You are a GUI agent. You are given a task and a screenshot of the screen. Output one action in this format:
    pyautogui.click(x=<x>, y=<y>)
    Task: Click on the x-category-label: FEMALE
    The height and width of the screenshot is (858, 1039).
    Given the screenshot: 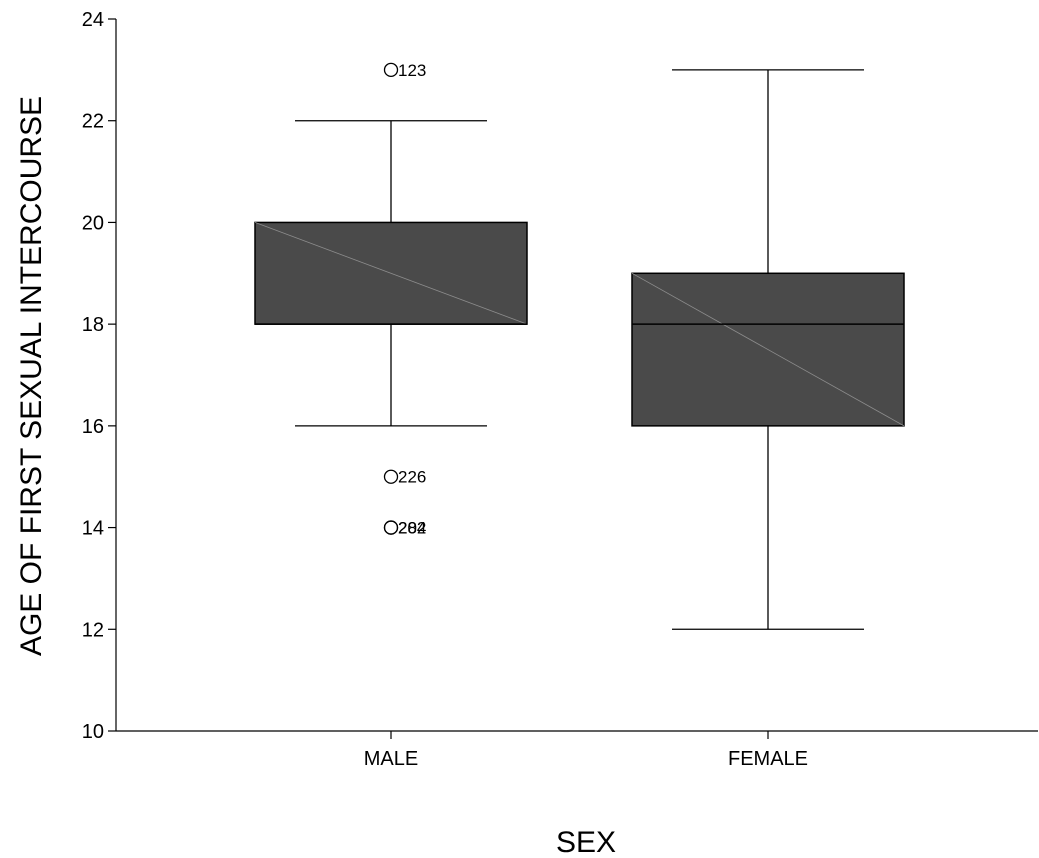 What is the action you would take?
    pyautogui.click(x=768, y=759)
    